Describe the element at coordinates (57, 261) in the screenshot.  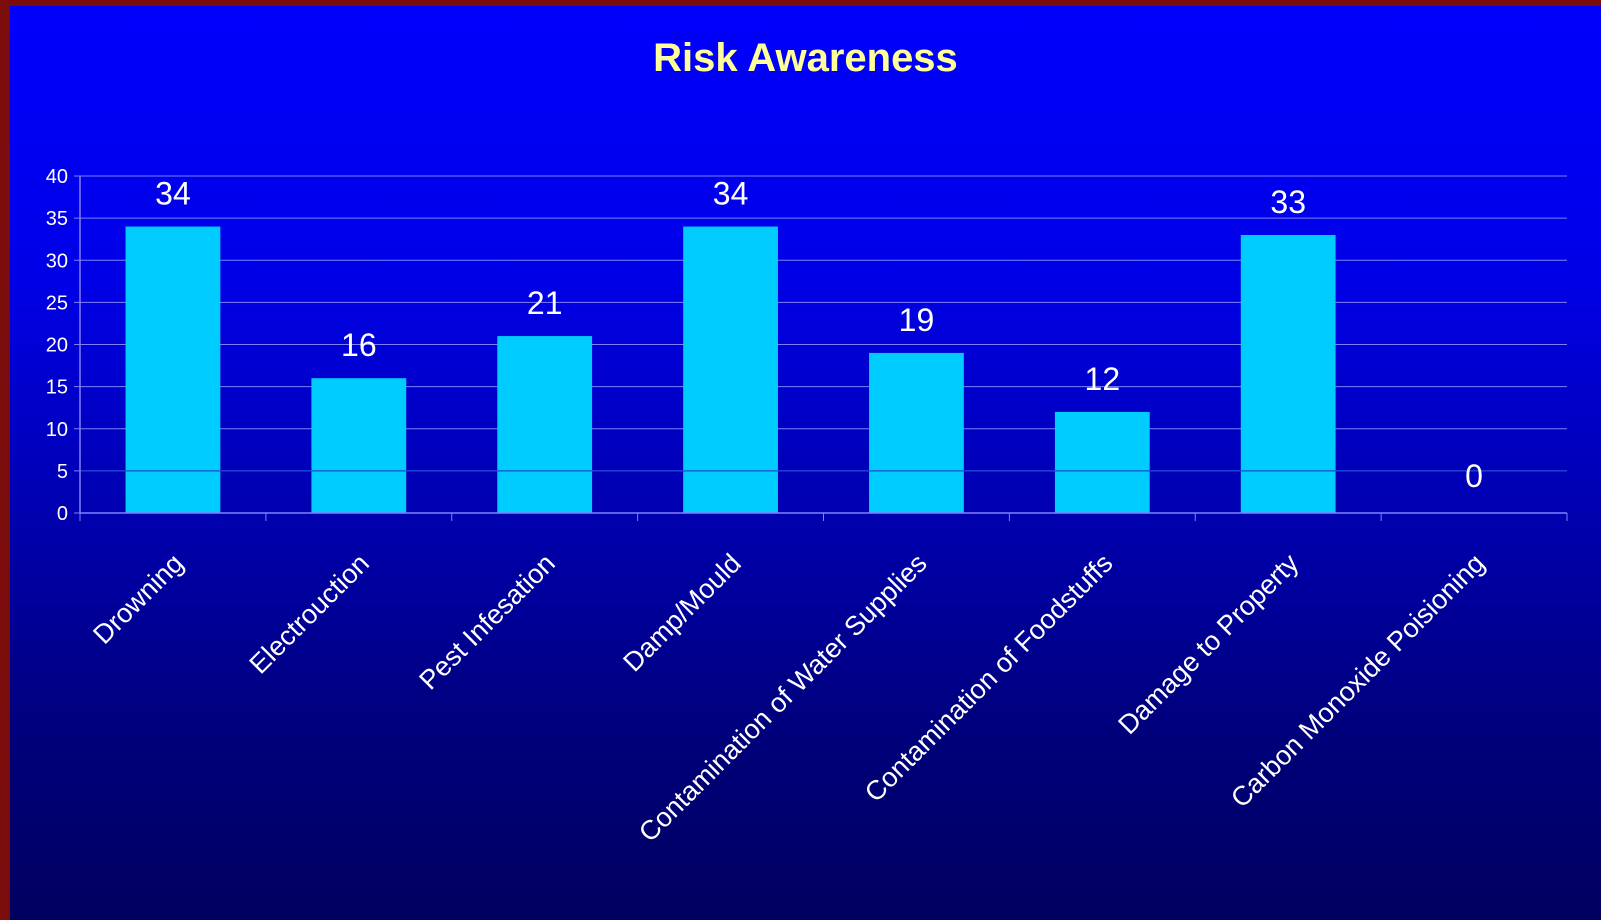
I see `y-tick-label: 30` at that location.